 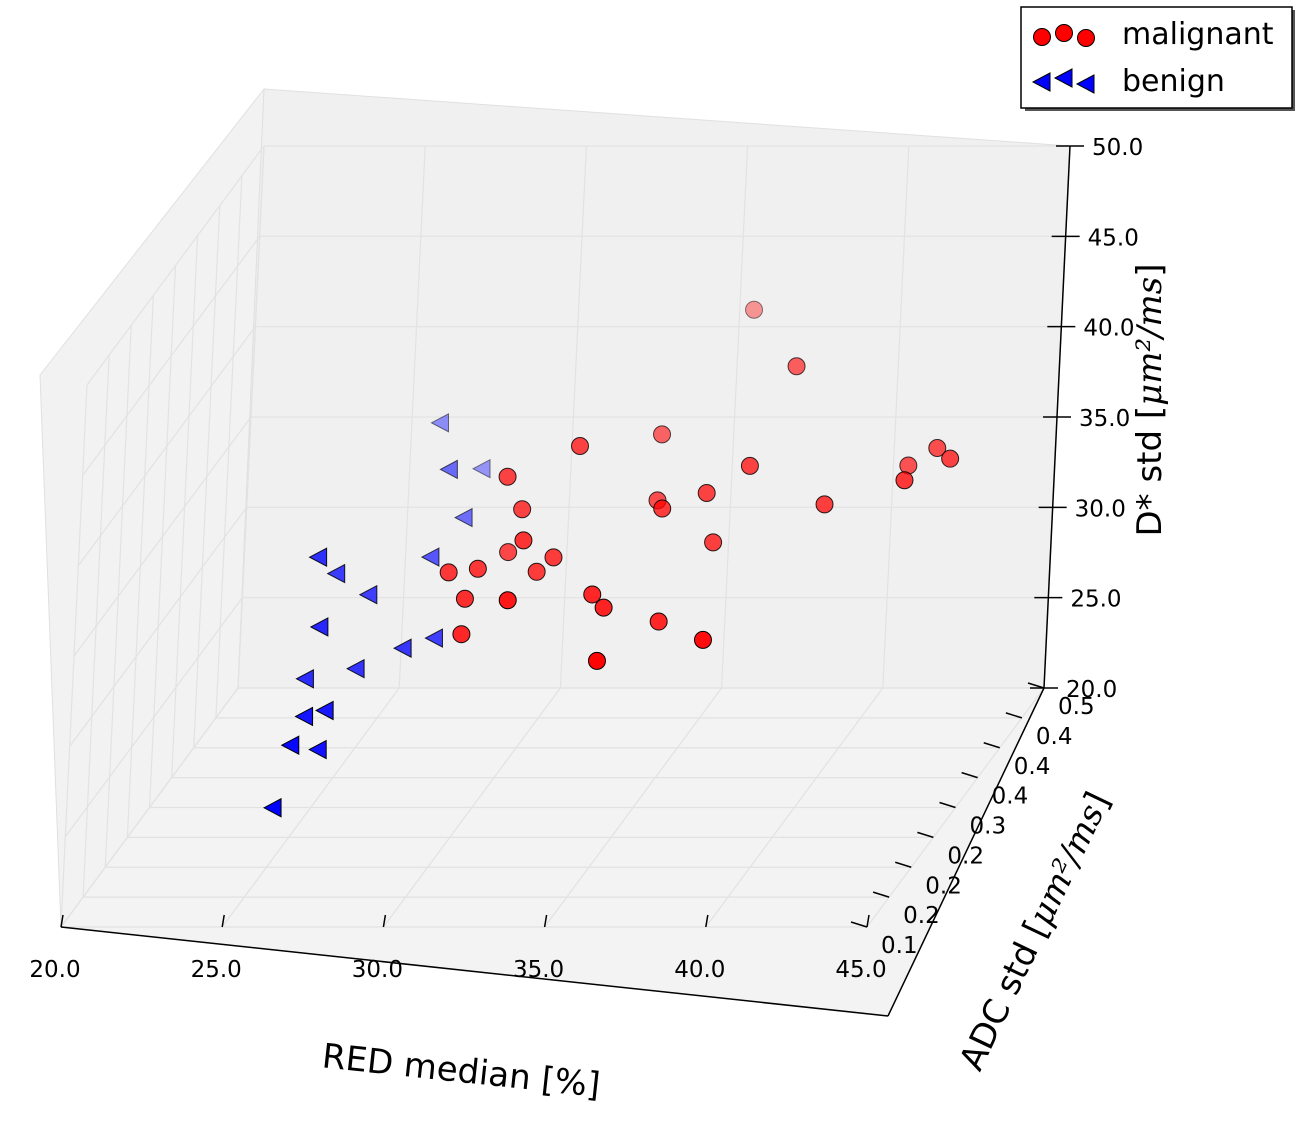 I want to click on x-tick-label: 40.0, so click(x=699, y=970).